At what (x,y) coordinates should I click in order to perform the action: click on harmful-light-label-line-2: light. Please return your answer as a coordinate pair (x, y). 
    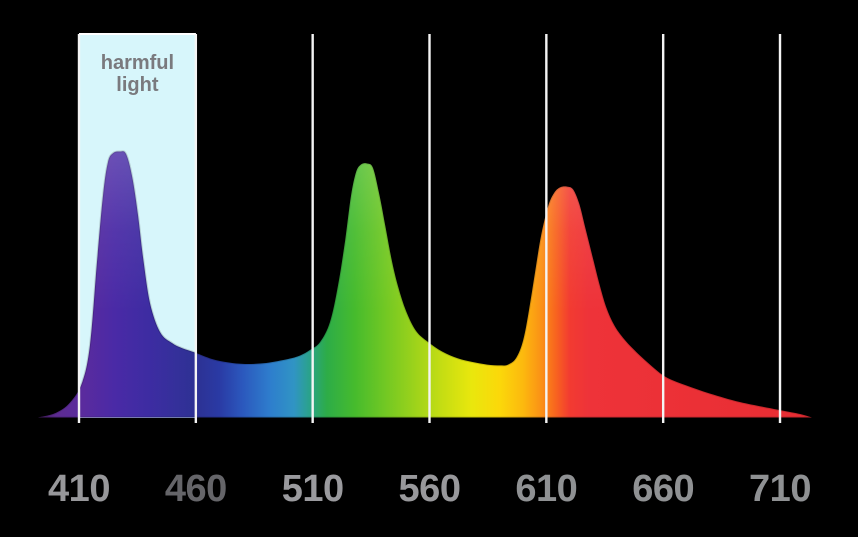
    Looking at the image, I should click on (137, 85).